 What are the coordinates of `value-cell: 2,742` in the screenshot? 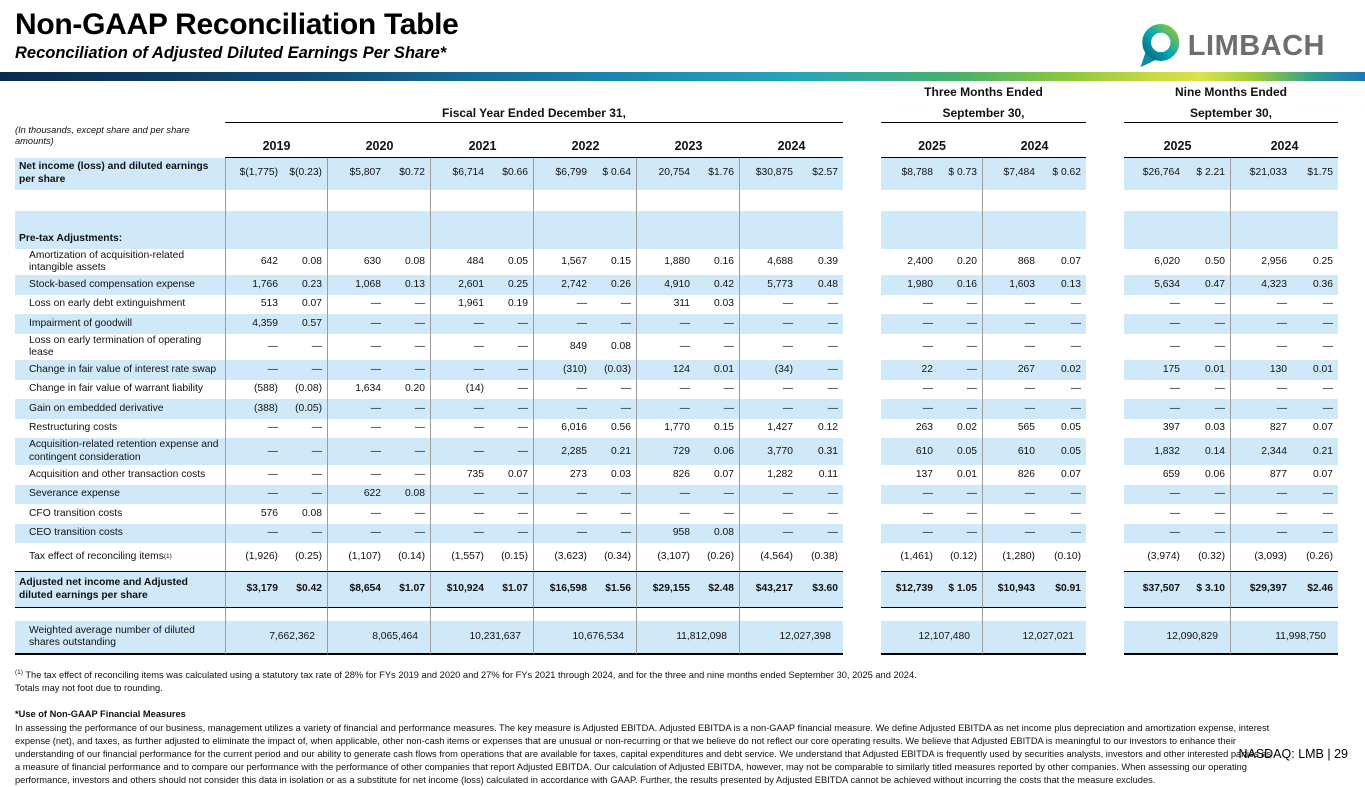 It's located at (564, 285).